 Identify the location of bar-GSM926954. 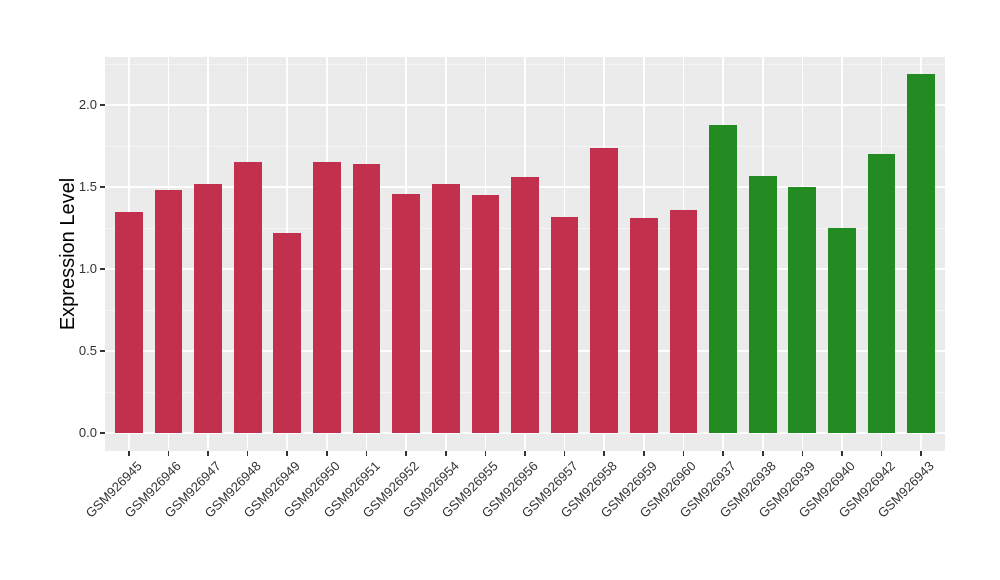
(445, 308).